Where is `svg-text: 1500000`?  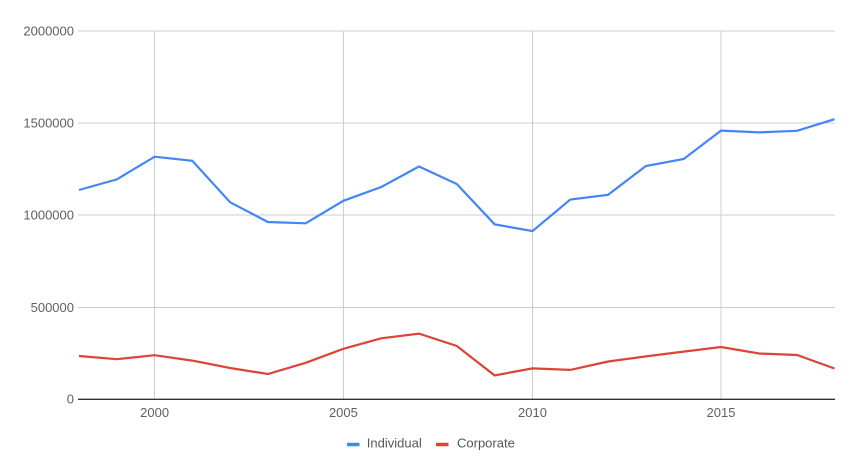
svg-text: 1500000 is located at coordinates (48, 123).